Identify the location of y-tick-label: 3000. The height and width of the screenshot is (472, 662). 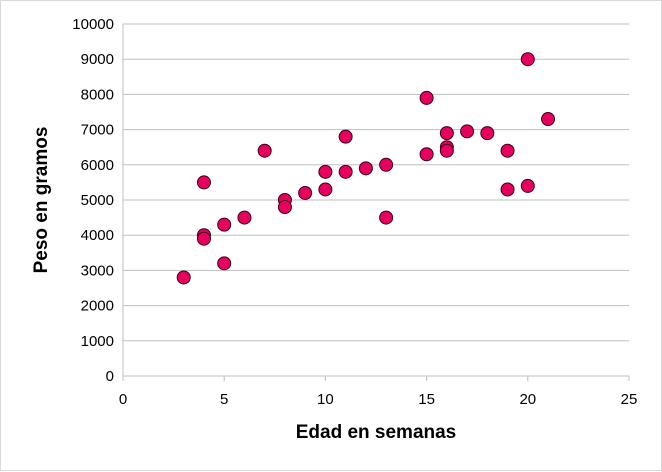
(97, 270).